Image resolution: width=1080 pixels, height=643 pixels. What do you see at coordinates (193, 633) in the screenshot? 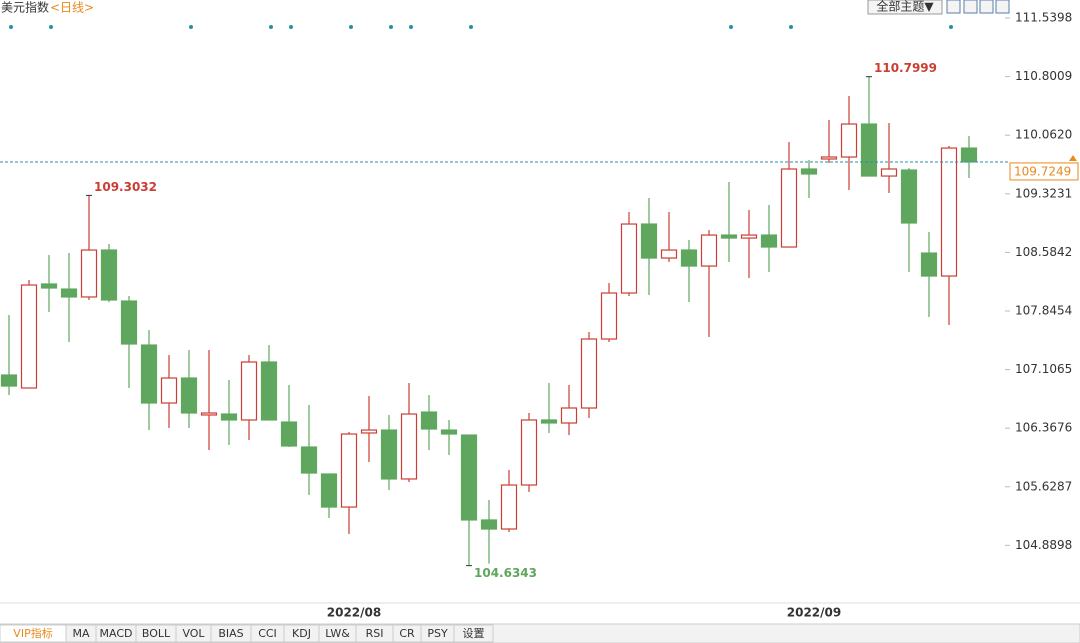
I see `tab-label: VOL` at bounding box center [193, 633].